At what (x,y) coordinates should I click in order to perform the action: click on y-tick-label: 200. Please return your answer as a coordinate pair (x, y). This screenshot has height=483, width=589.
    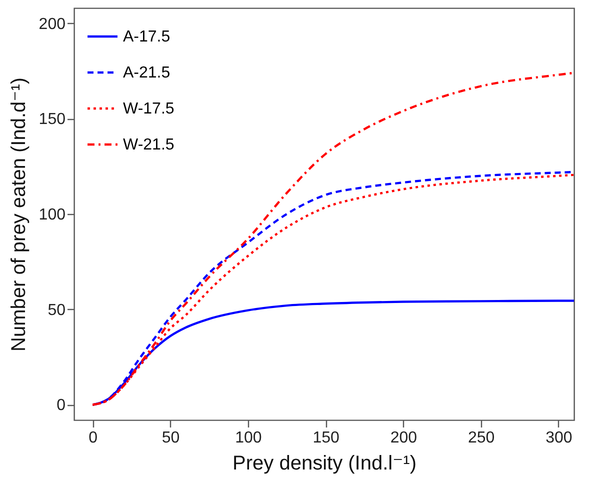
    Looking at the image, I should click on (52, 24).